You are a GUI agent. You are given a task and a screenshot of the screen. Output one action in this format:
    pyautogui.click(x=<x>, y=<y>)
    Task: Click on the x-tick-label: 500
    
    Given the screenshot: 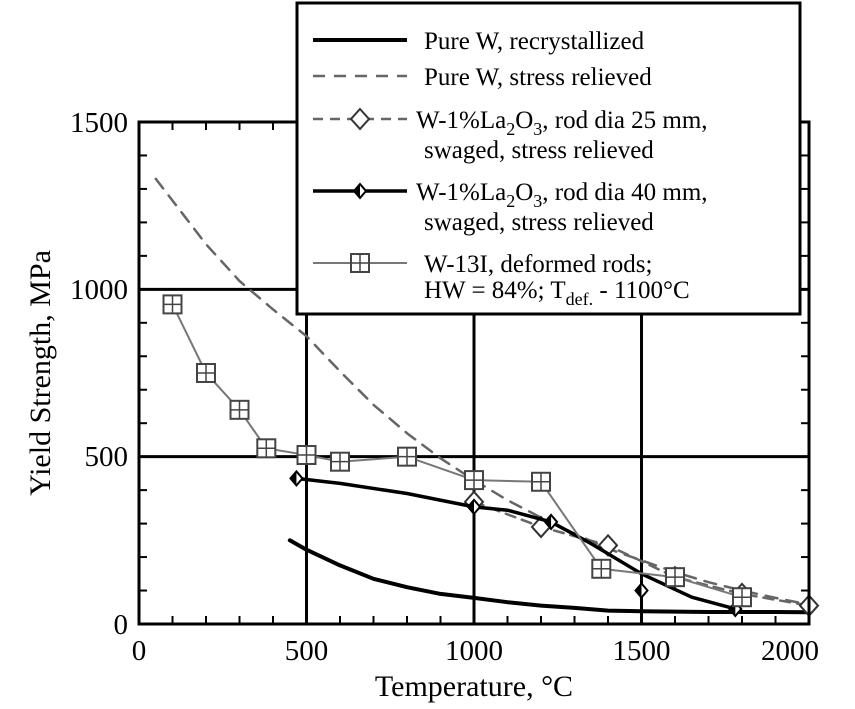 What is the action you would take?
    pyautogui.click(x=307, y=651)
    